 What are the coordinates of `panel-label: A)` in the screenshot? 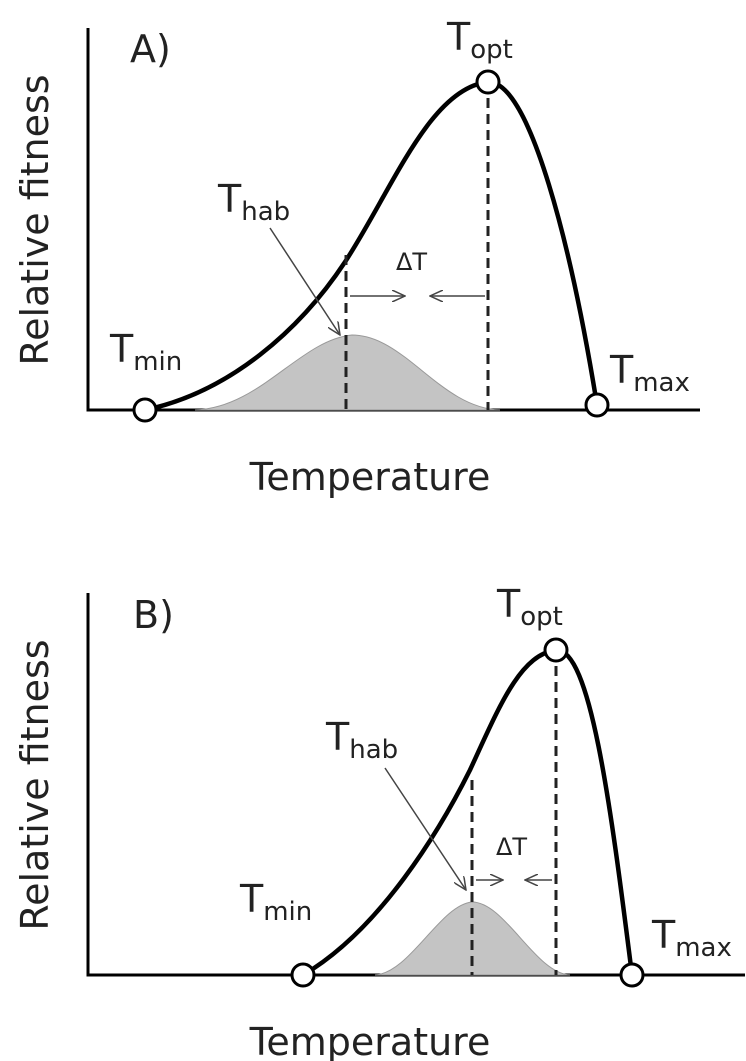 It's located at (150, 49).